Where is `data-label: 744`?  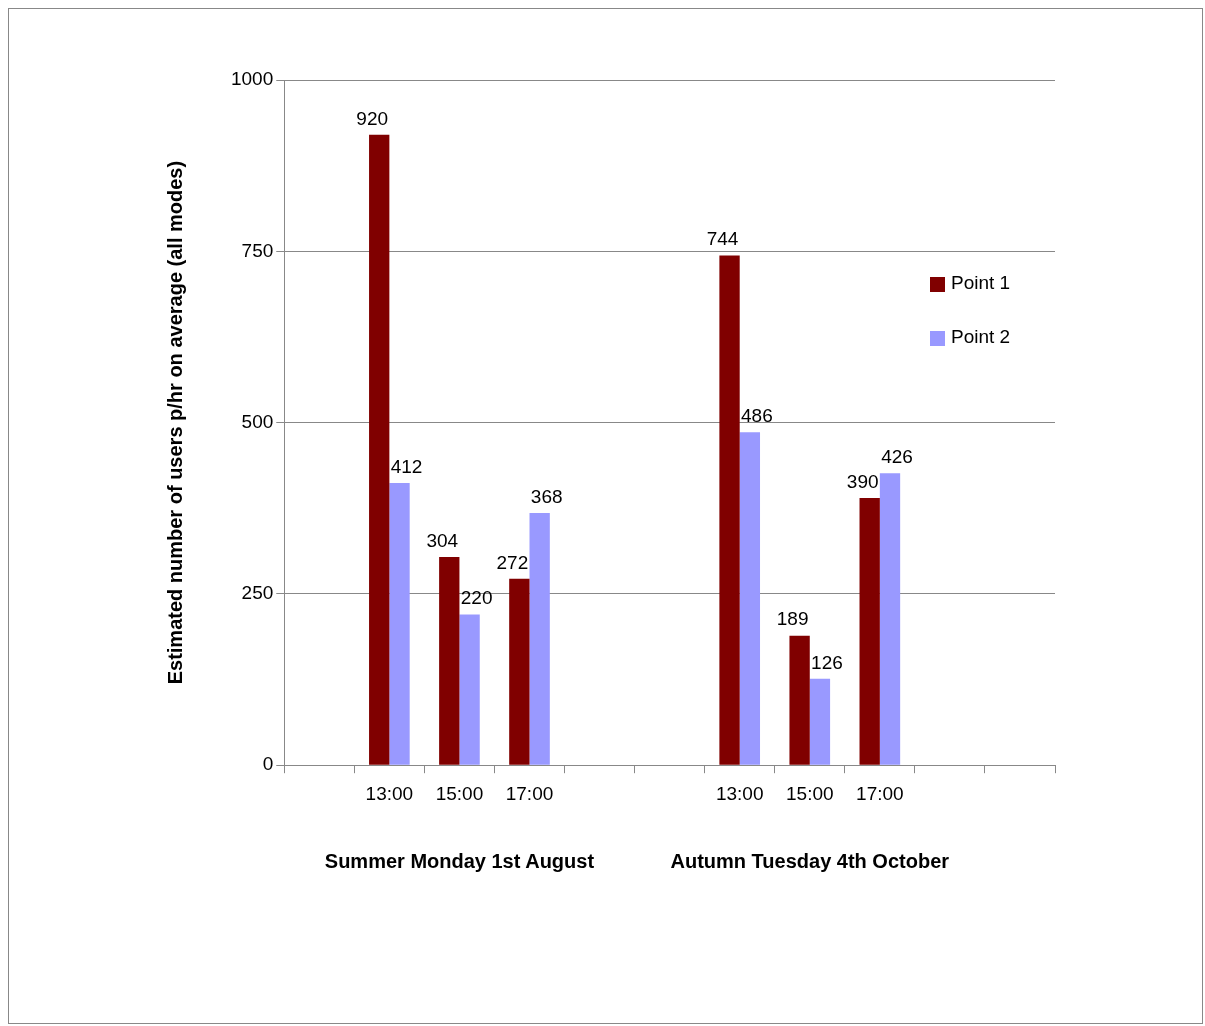
data-label: 744 is located at coordinates (722, 239).